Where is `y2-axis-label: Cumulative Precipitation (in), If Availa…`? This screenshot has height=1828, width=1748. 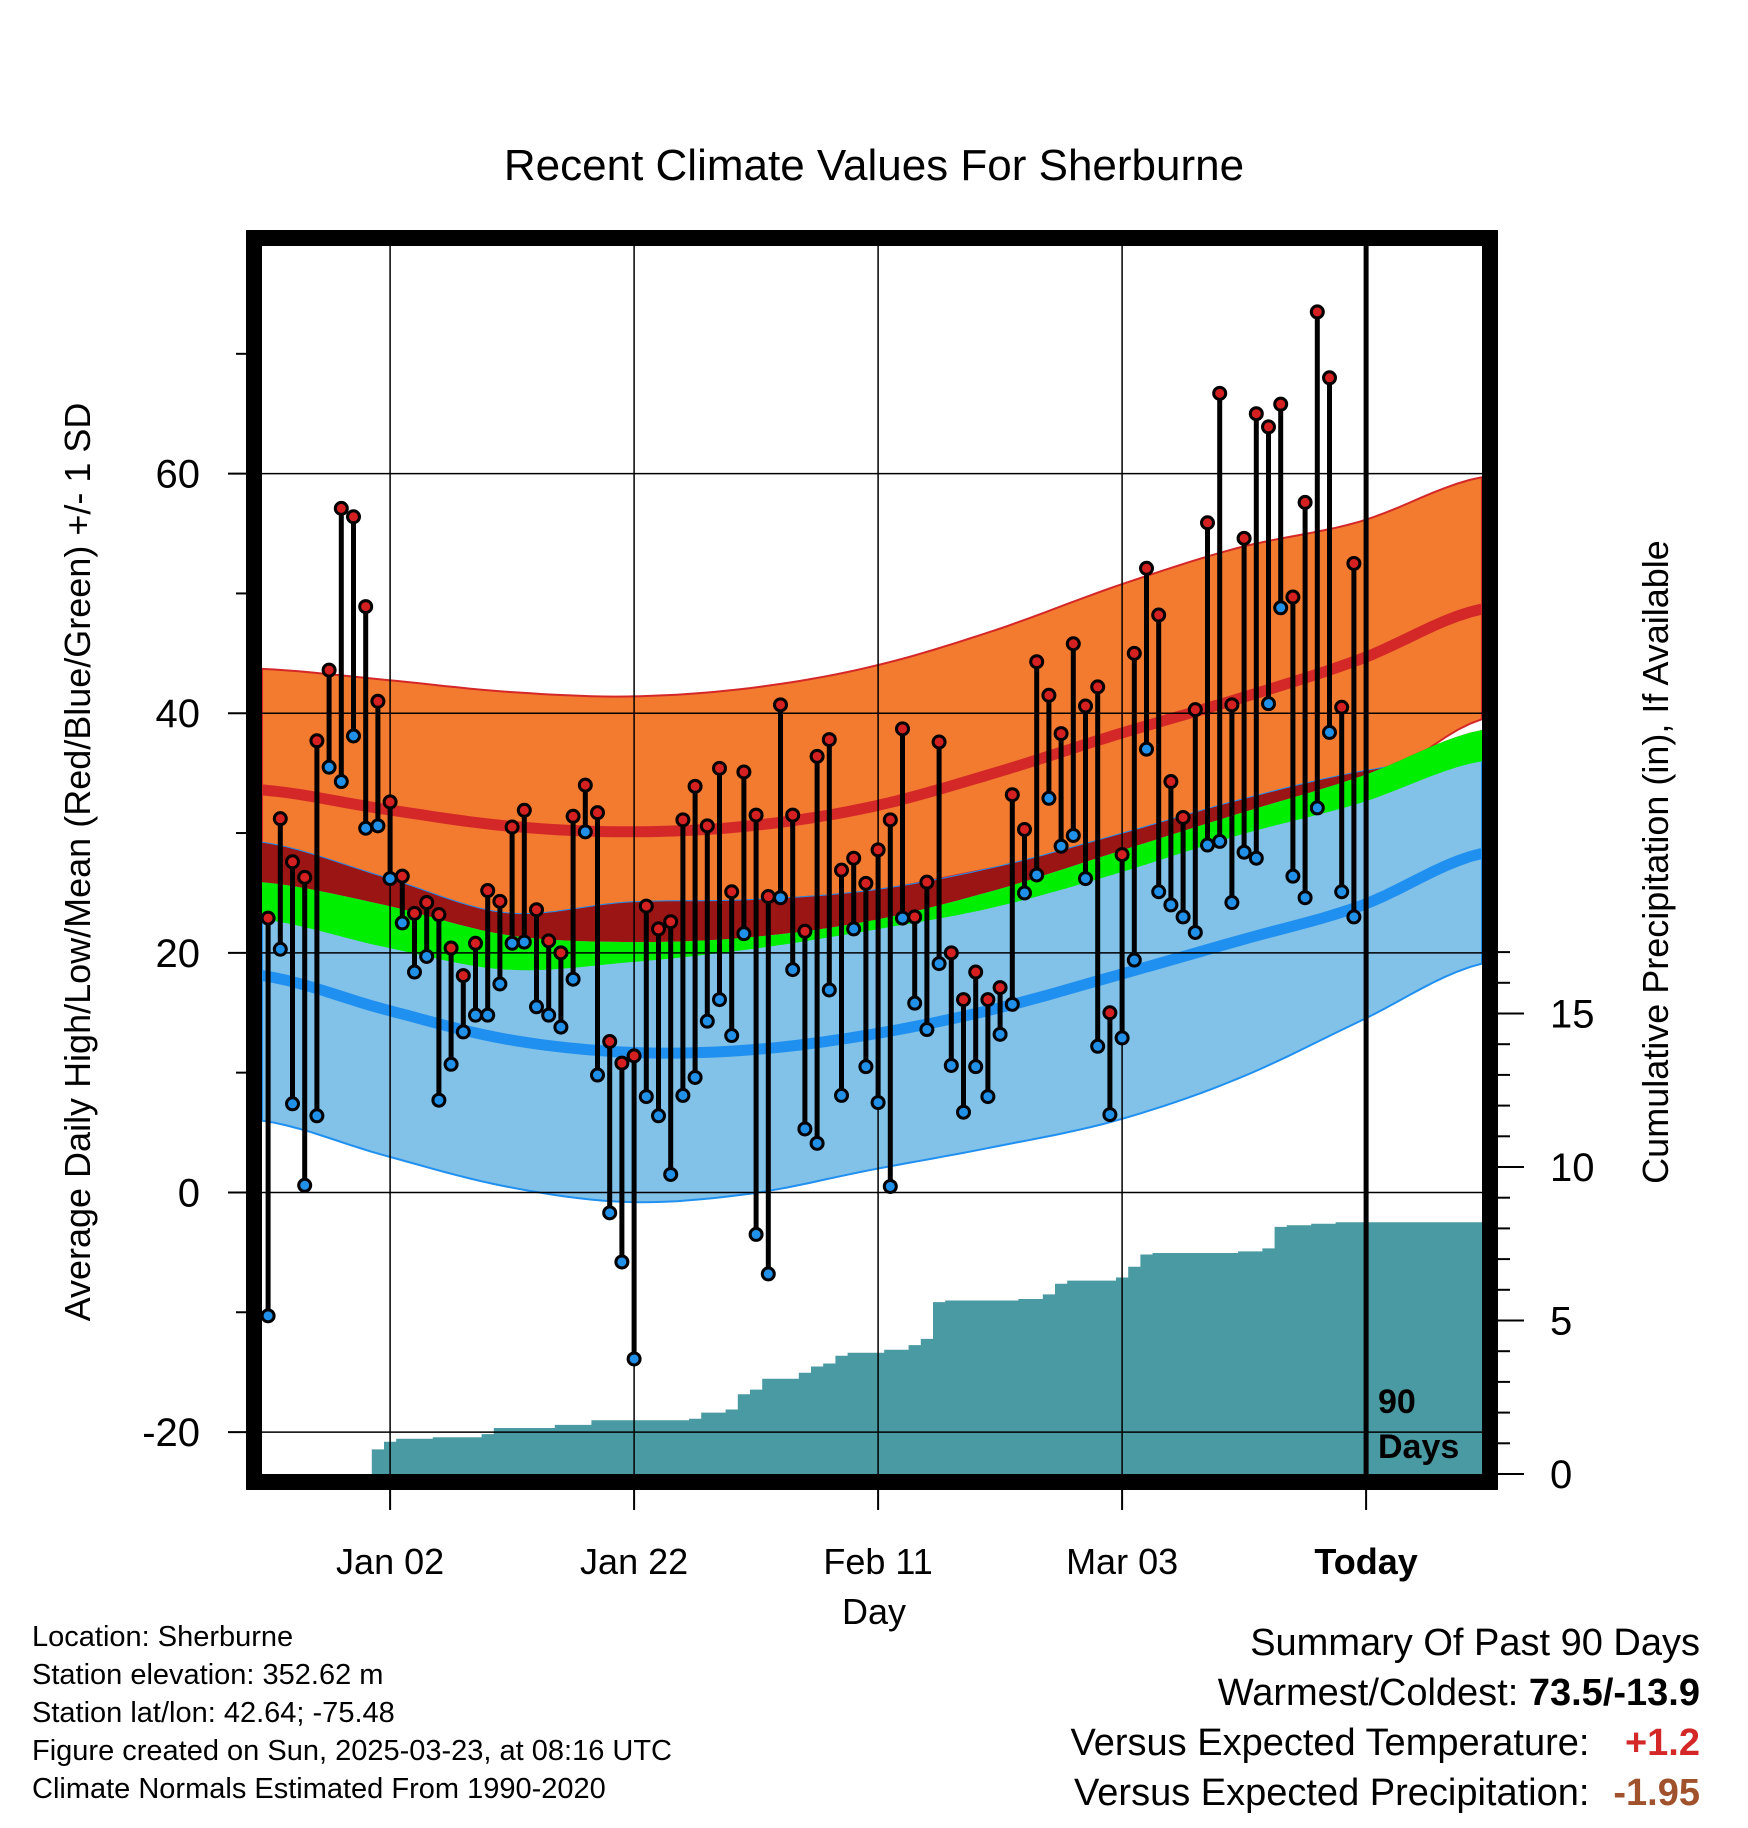 y2-axis-label: Cumulative Precipitation (in), If Availa… is located at coordinates (1655, 862).